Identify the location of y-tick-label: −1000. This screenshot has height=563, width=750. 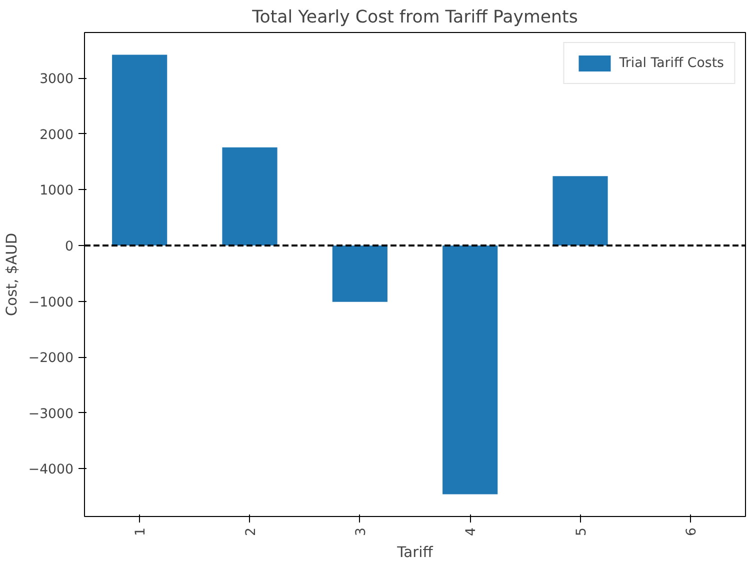
(51, 302).